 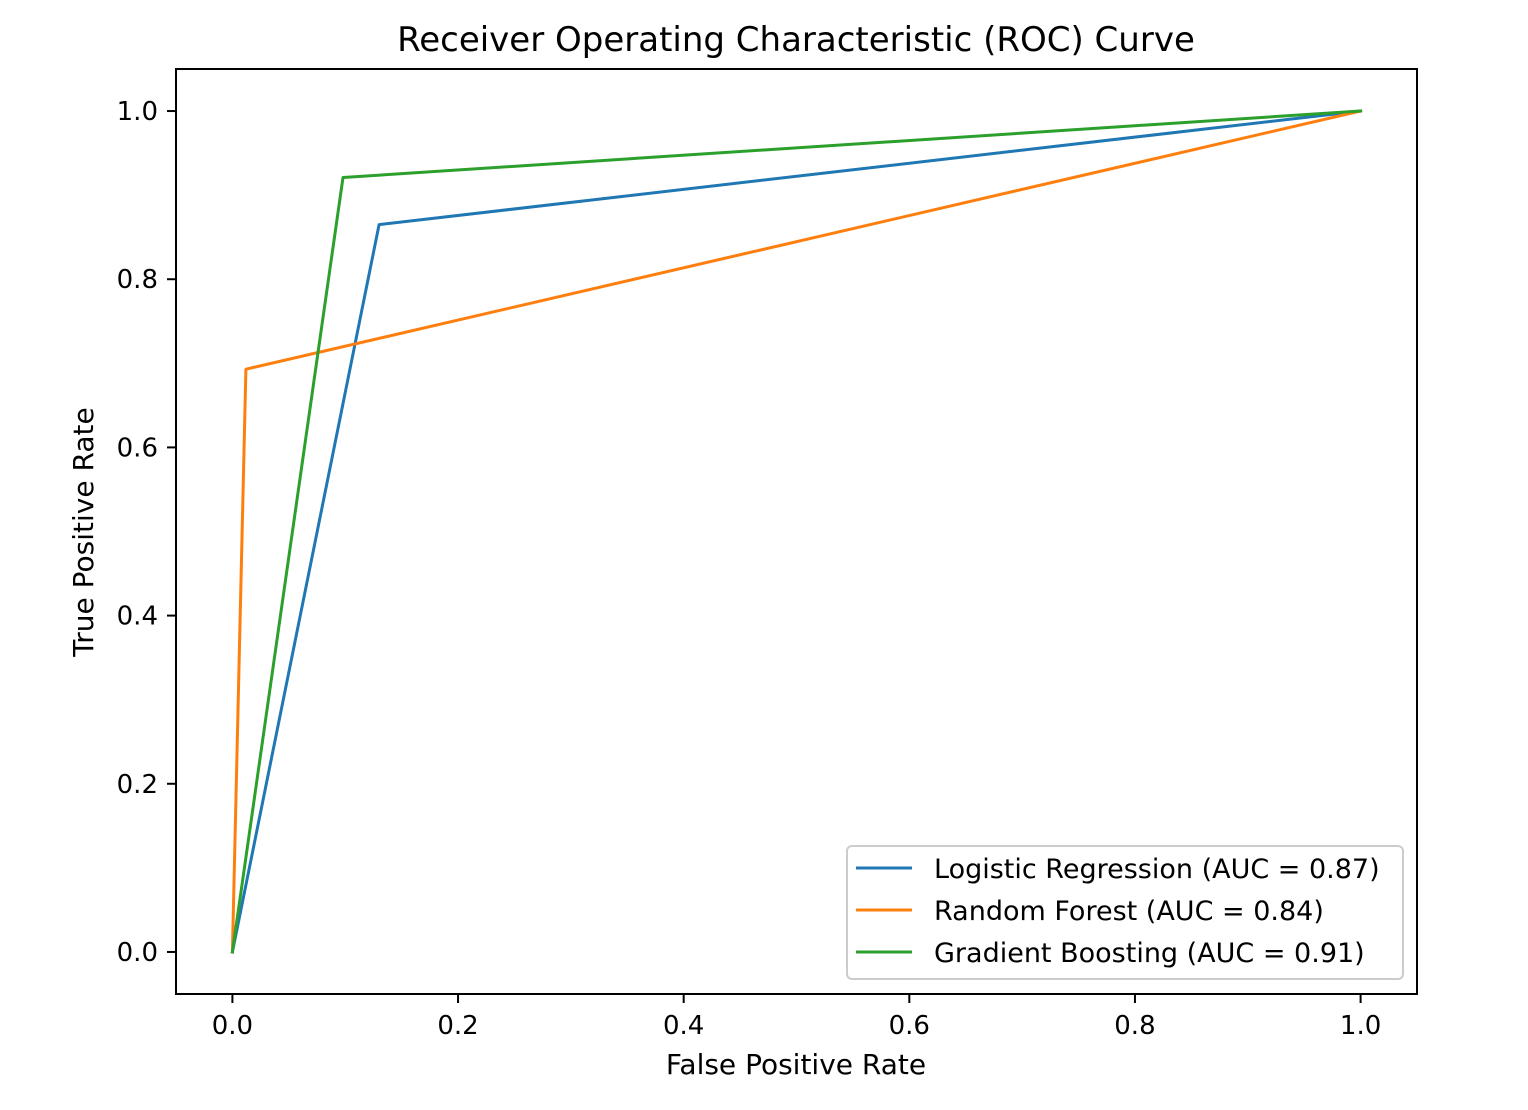 What do you see at coordinates (137, 280) in the screenshot?
I see `y-tick-label: 0.8` at bounding box center [137, 280].